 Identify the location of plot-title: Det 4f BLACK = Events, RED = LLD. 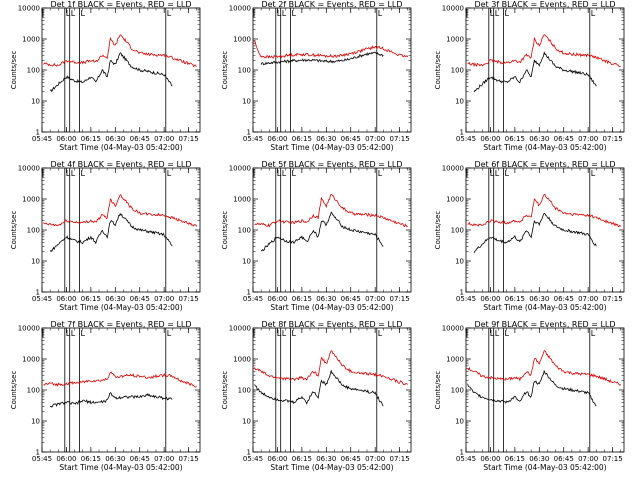
(120, 164).